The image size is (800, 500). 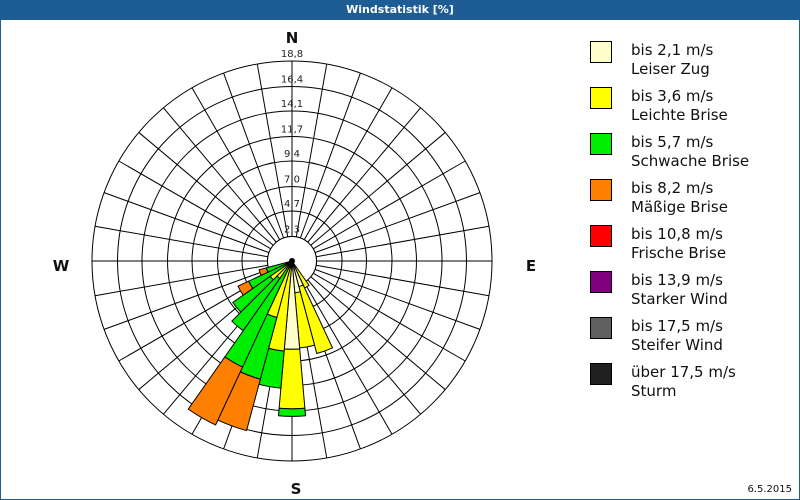 What do you see at coordinates (292, 104) in the screenshot?
I see `radial-tick-label: 14,1` at bounding box center [292, 104].